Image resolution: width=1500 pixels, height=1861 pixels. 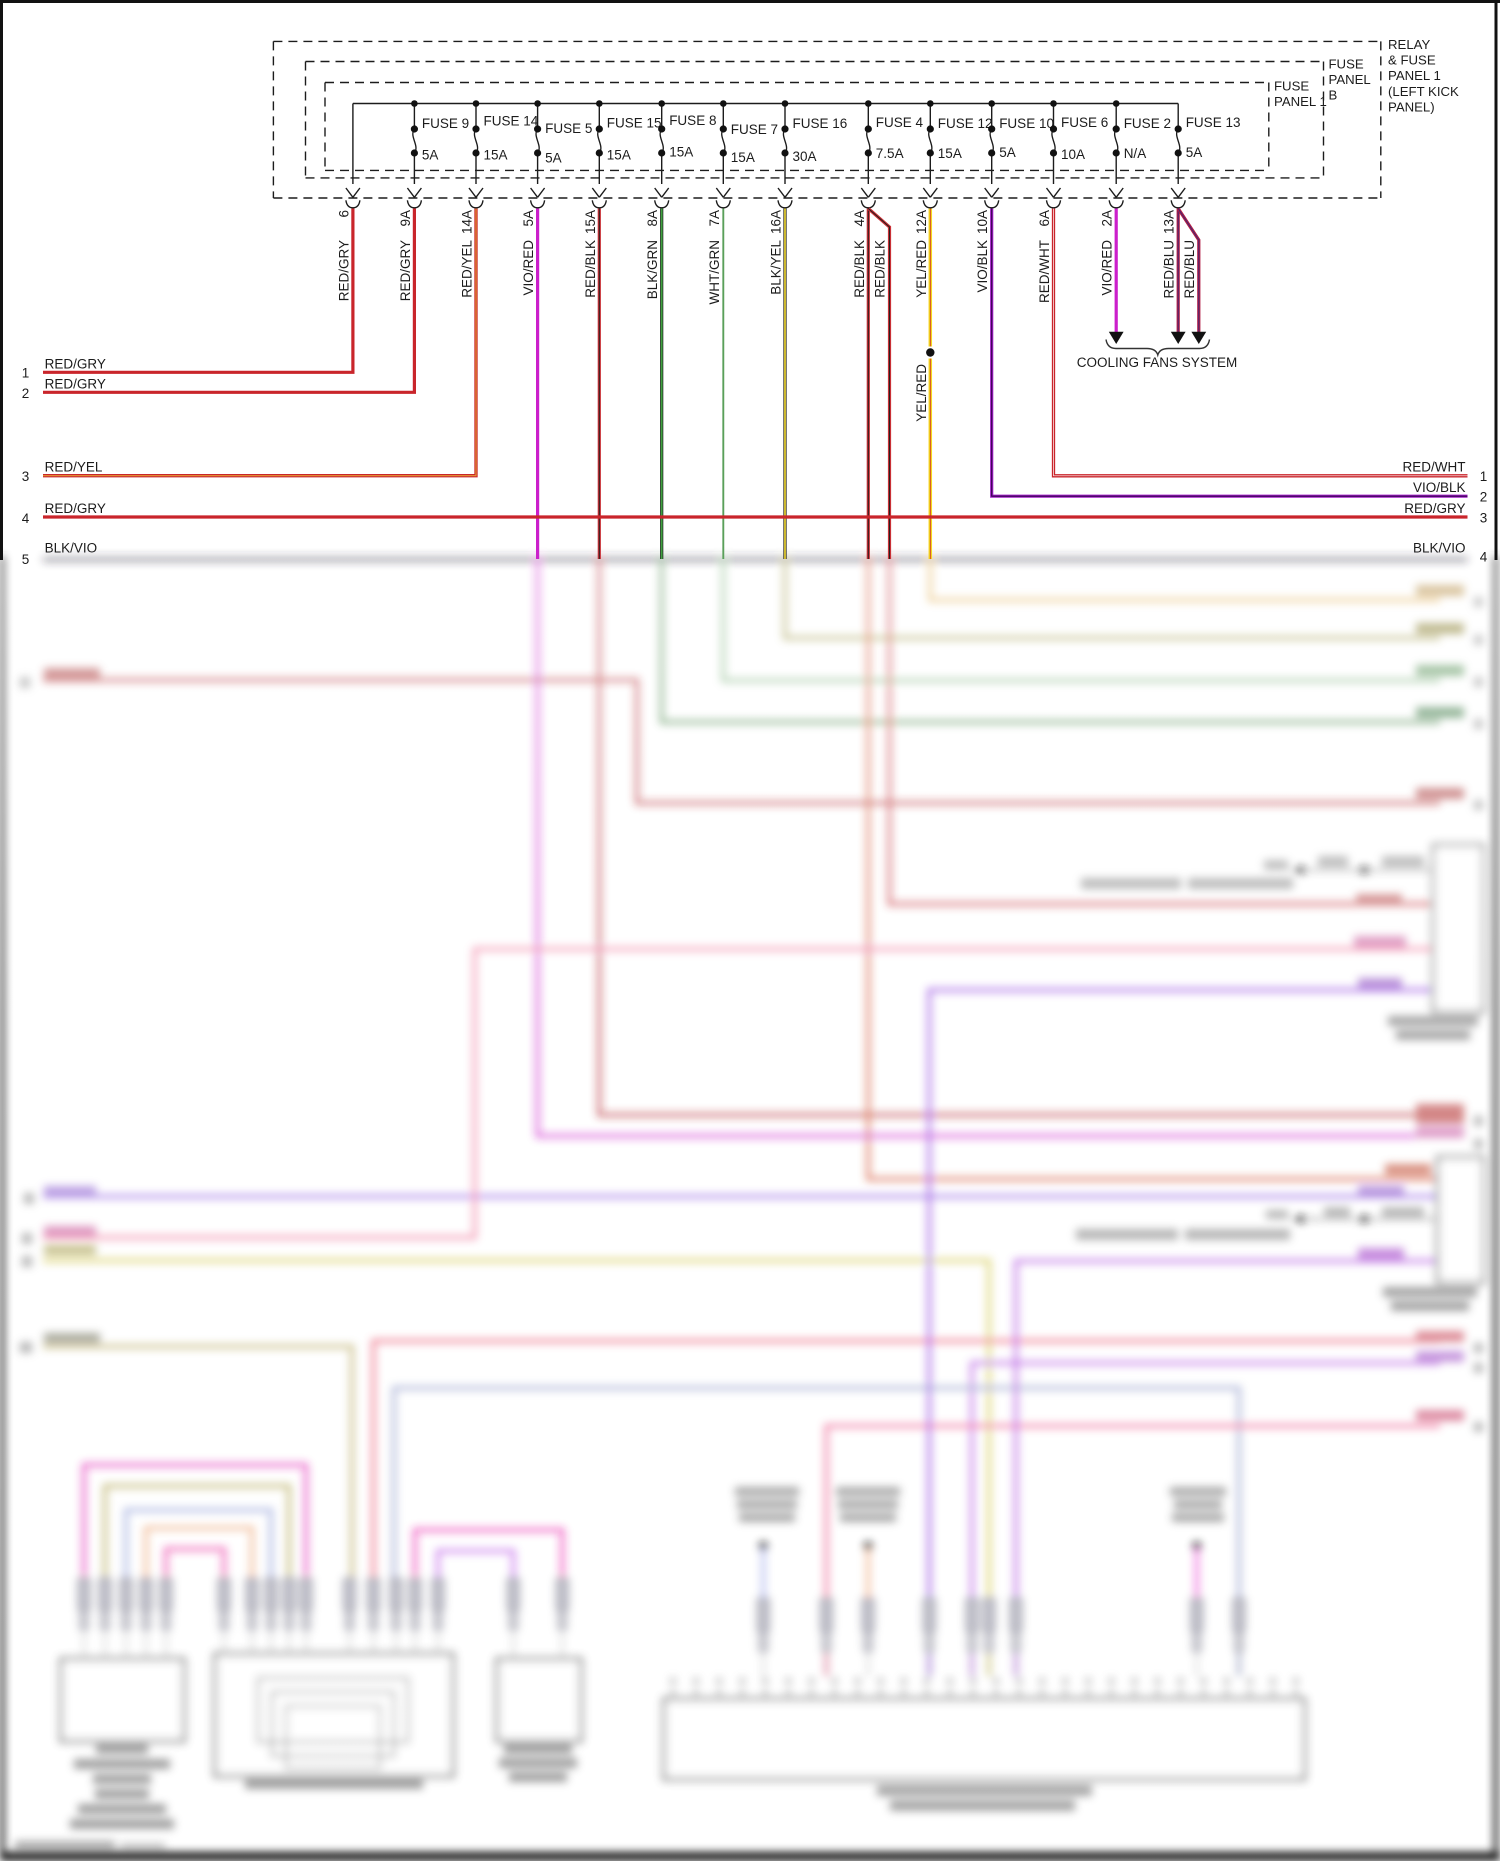 What do you see at coordinates (511, 121) in the screenshot?
I see `svg-text: FUSE 14` at bounding box center [511, 121].